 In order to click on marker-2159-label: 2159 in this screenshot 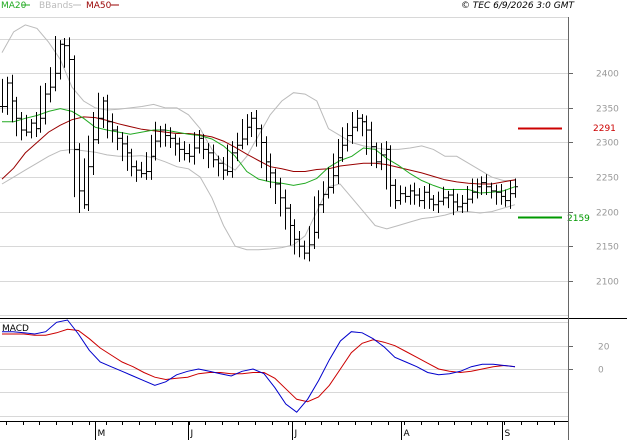, I will do `click(578, 219)`.